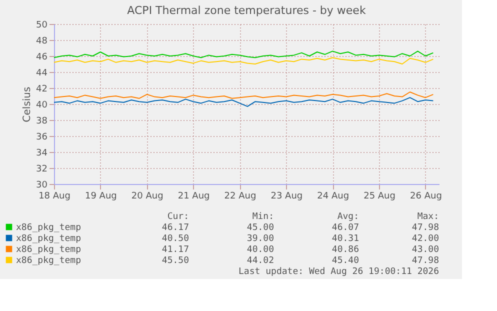 This screenshot has height=311, width=497. What do you see at coordinates (147, 197) in the screenshot?
I see `x-tick-label: 20 Aug` at bounding box center [147, 197].